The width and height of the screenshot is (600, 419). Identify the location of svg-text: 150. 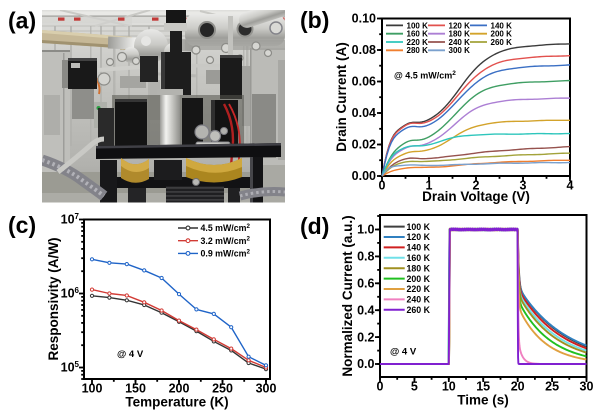
(135, 389).